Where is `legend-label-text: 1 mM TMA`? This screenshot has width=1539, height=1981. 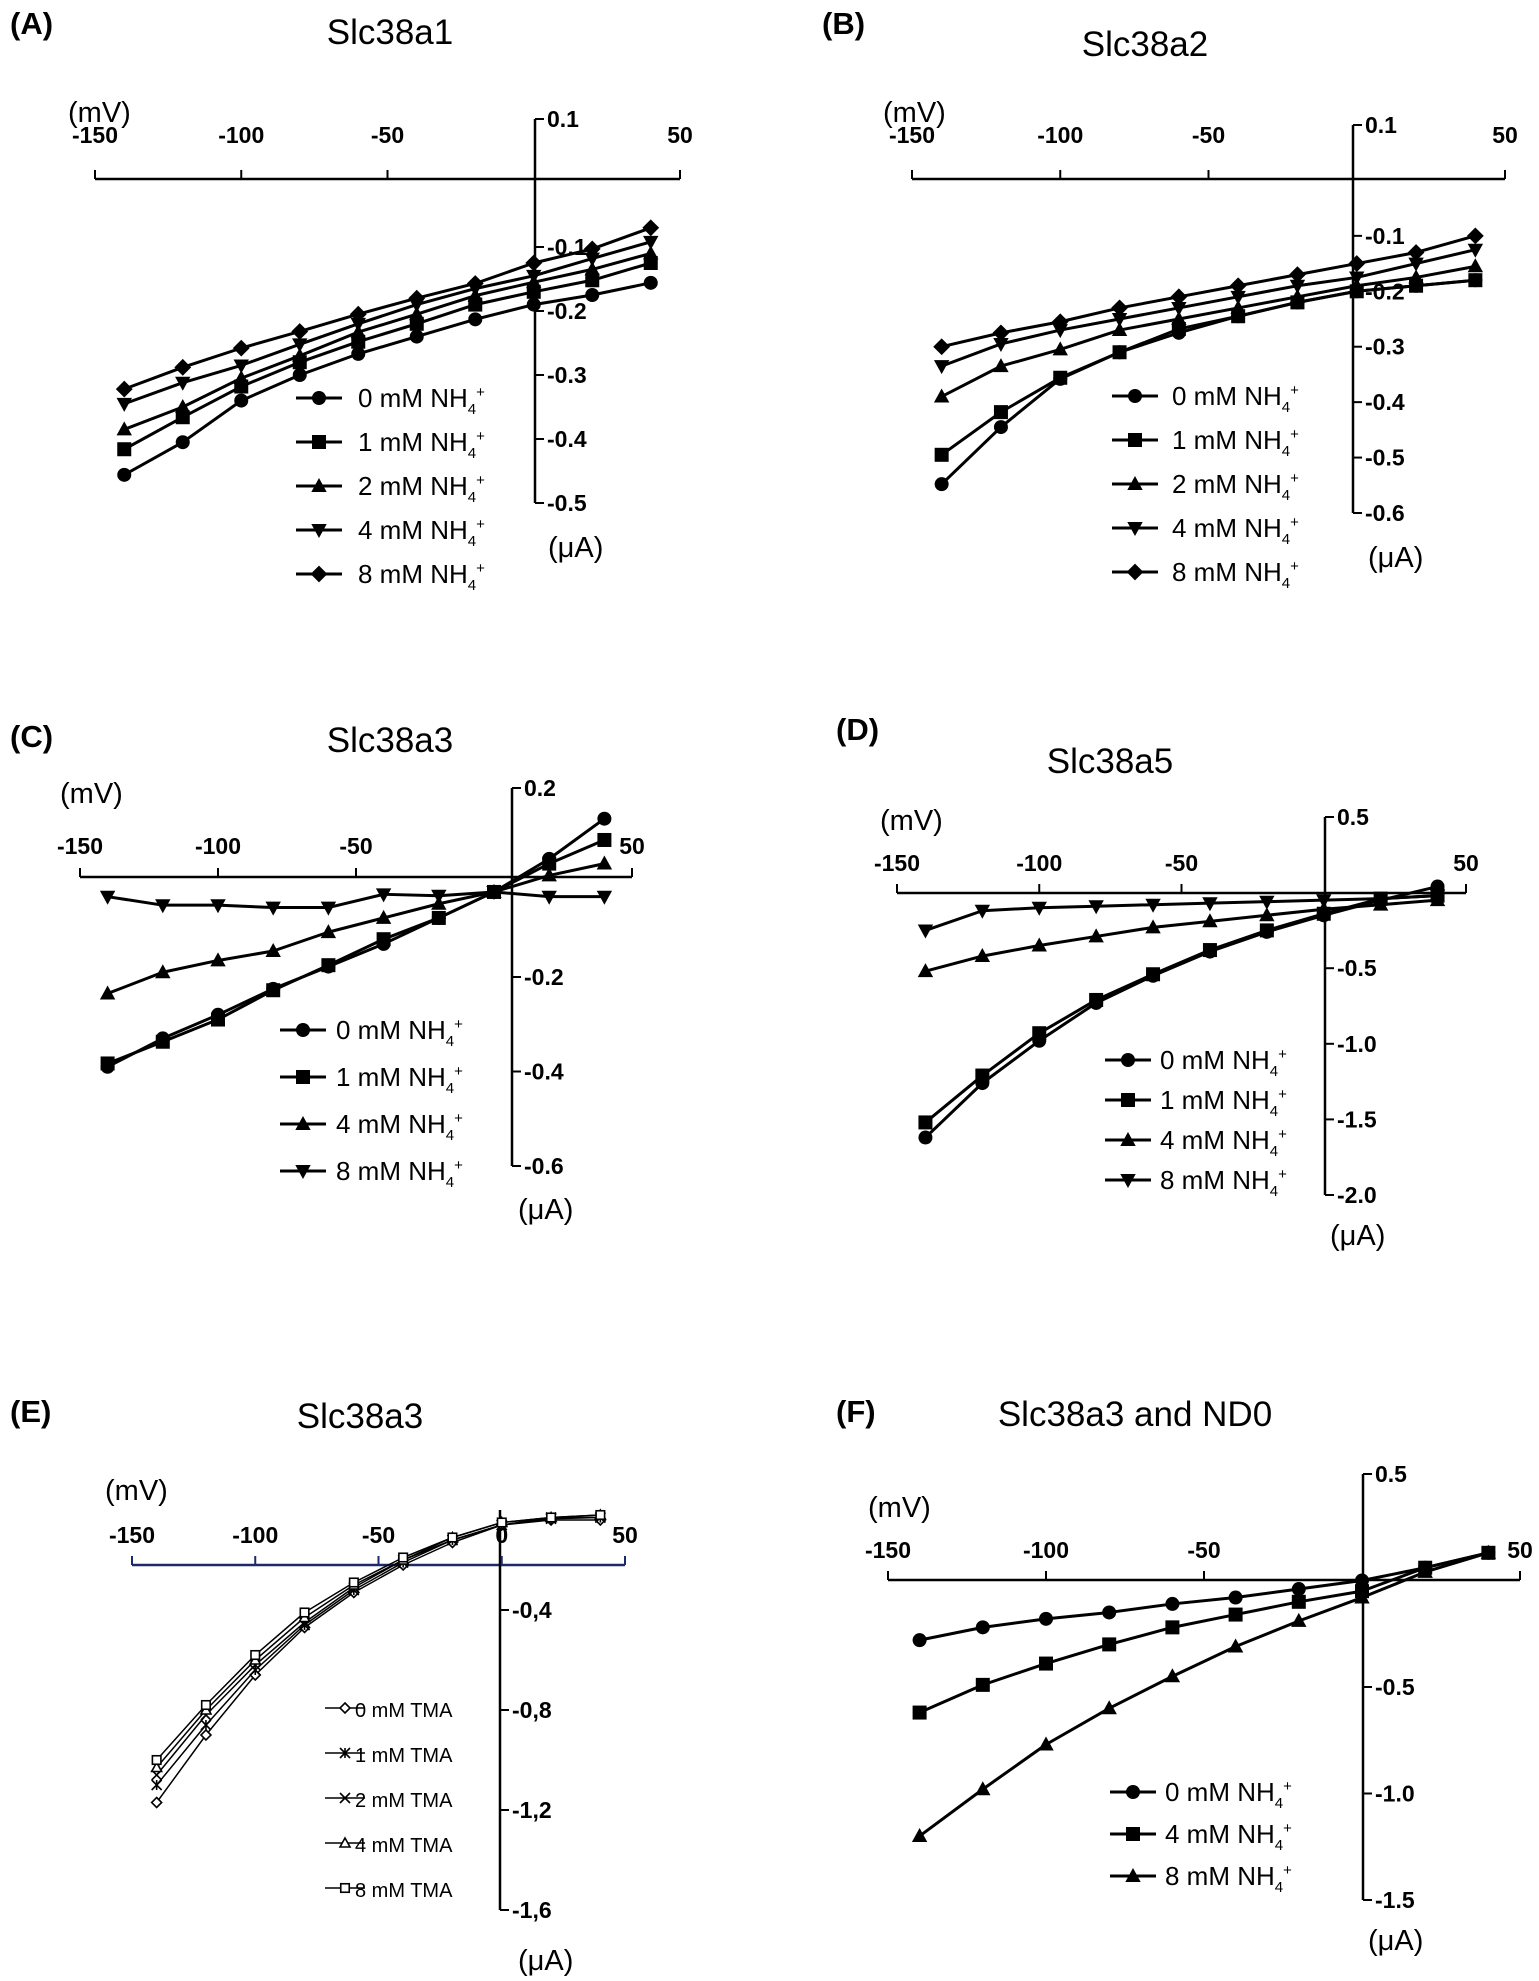 legend-label-text: 1 mM TMA is located at coordinates (404, 1756).